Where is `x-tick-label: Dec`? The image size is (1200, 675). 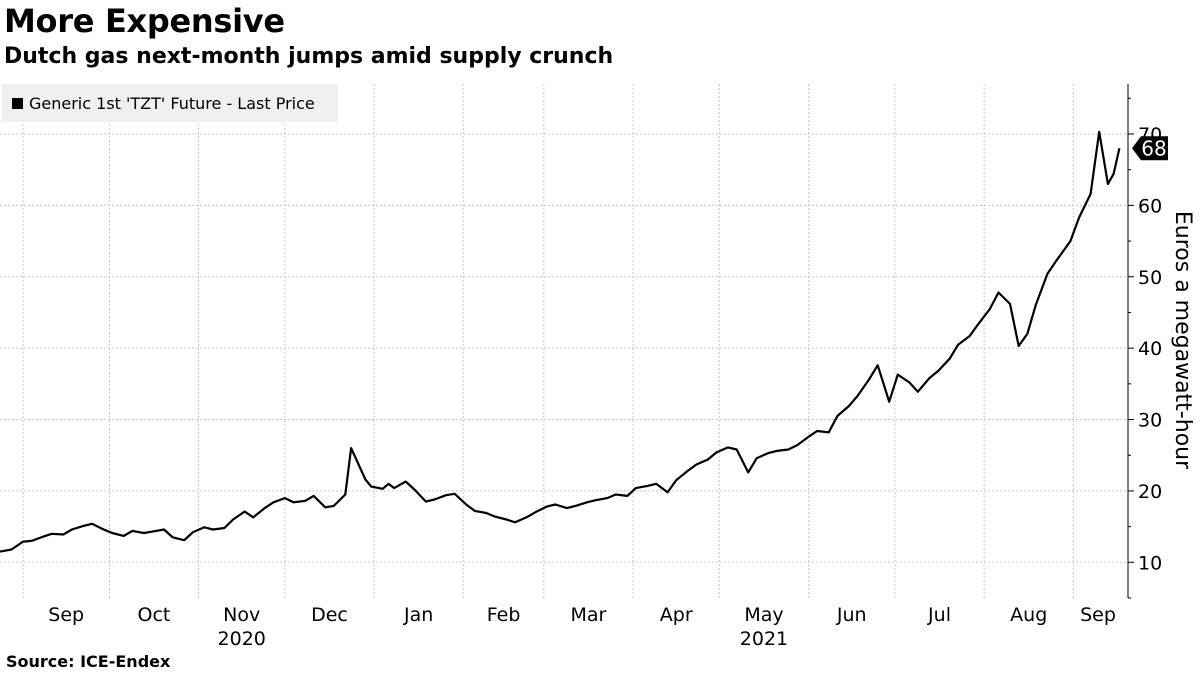
x-tick-label: Dec is located at coordinates (329, 615).